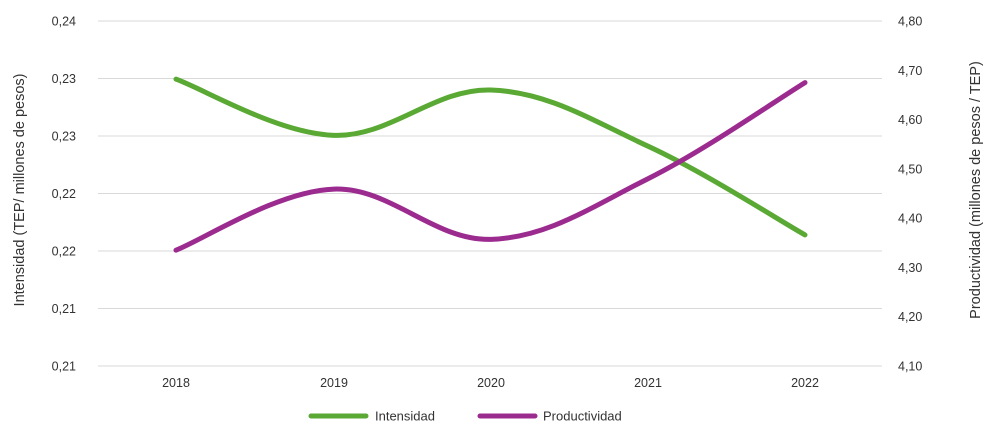 The height and width of the screenshot is (430, 985). Describe the element at coordinates (465, 416) in the screenshot. I see `legend: Intensidad Productividad` at that location.